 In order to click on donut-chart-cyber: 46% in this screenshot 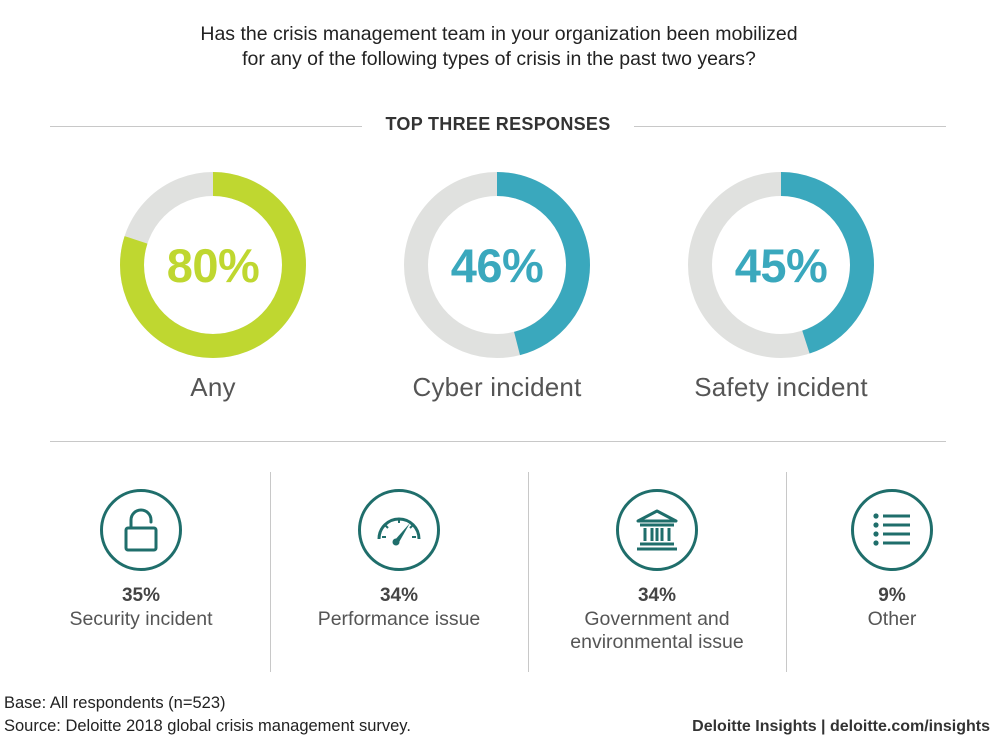, I will do `click(497, 265)`.